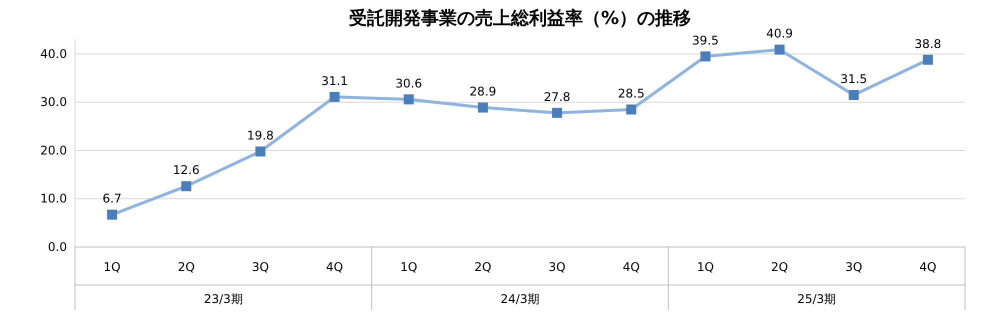  Describe the element at coordinates (854, 79) in the screenshot. I see `data-label: 31.5` at that location.